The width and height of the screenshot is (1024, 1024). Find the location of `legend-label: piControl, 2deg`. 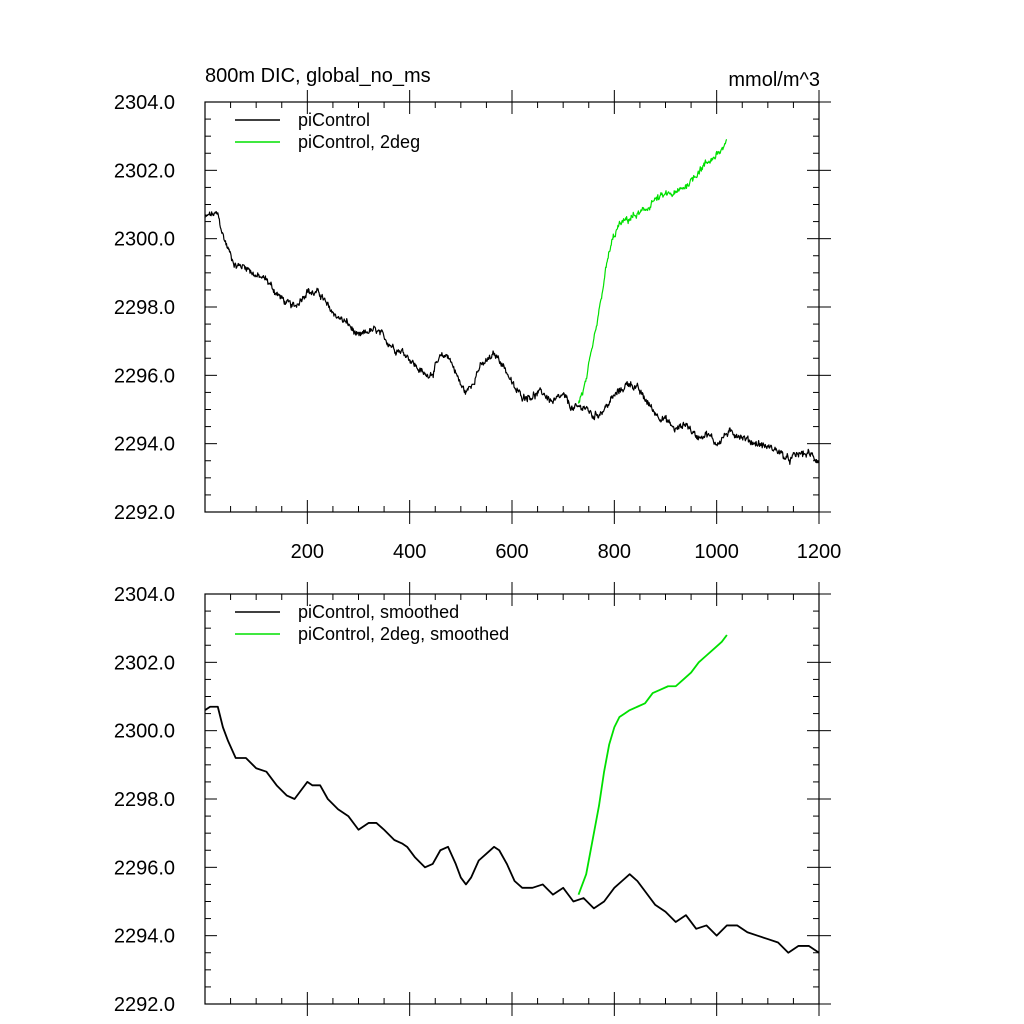

legend-label: piControl, 2deg is located at coordinates (359, 142).